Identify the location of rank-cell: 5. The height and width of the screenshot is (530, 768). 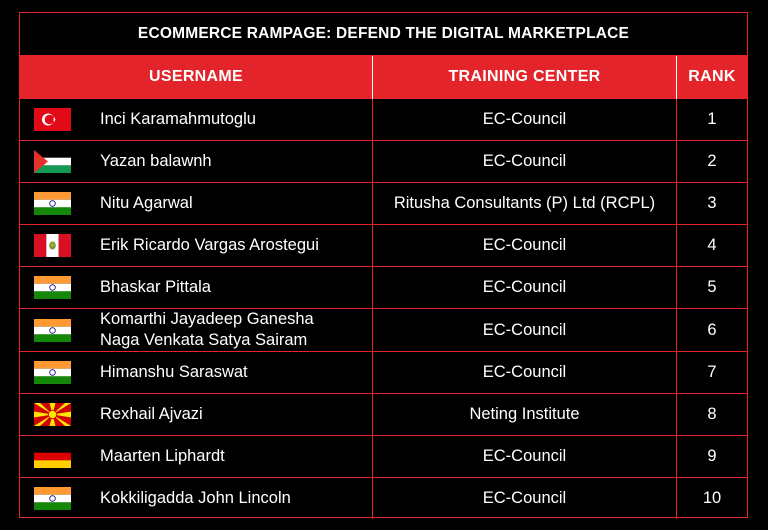
(711, 287).